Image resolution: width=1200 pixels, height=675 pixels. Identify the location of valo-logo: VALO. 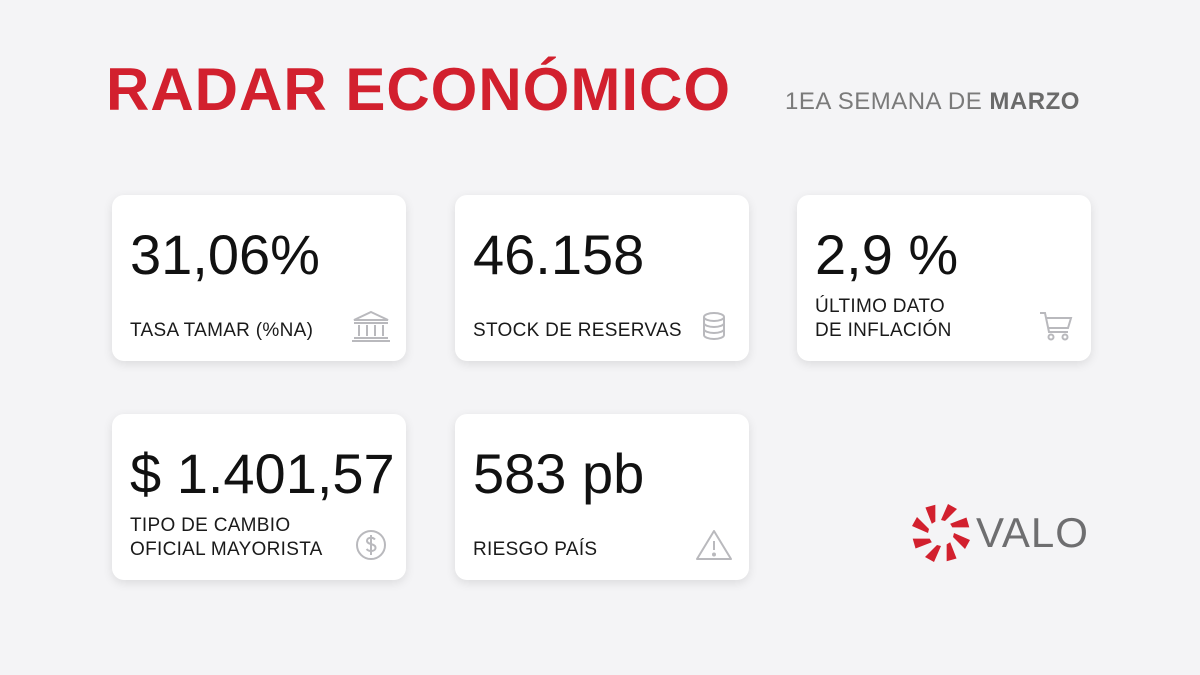
(1005, 533).